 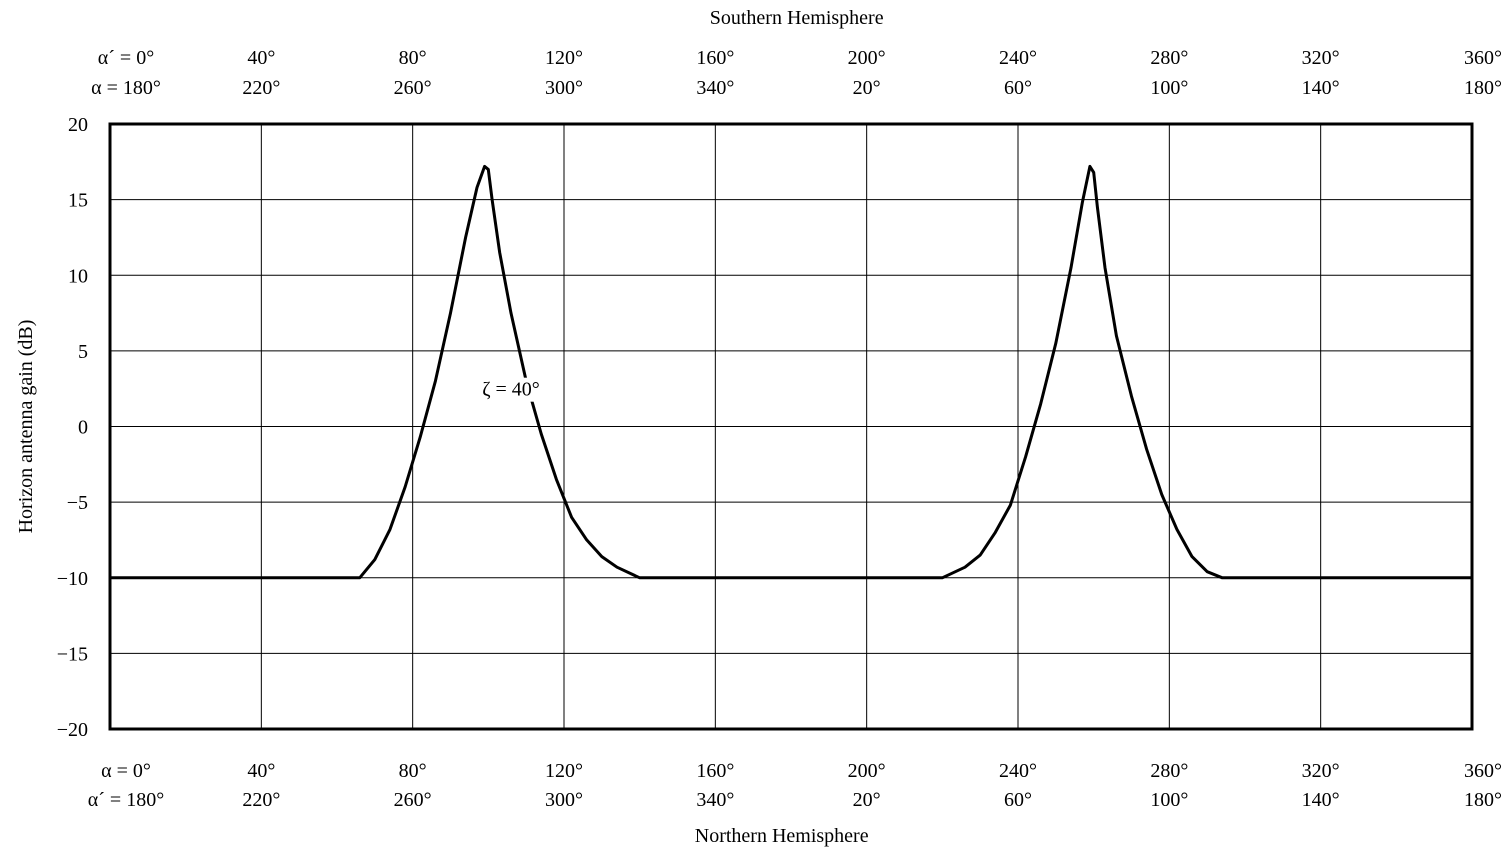 What do you see at coordinates (78, 276) in the screenshot?
I see `y-tick-label: 10` at bounding box center [78, 276].